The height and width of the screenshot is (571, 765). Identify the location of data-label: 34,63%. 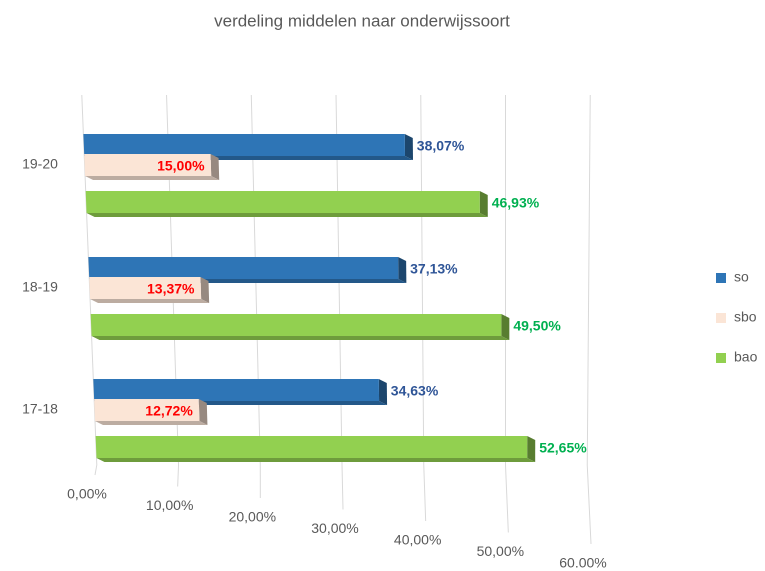
(415, 391).